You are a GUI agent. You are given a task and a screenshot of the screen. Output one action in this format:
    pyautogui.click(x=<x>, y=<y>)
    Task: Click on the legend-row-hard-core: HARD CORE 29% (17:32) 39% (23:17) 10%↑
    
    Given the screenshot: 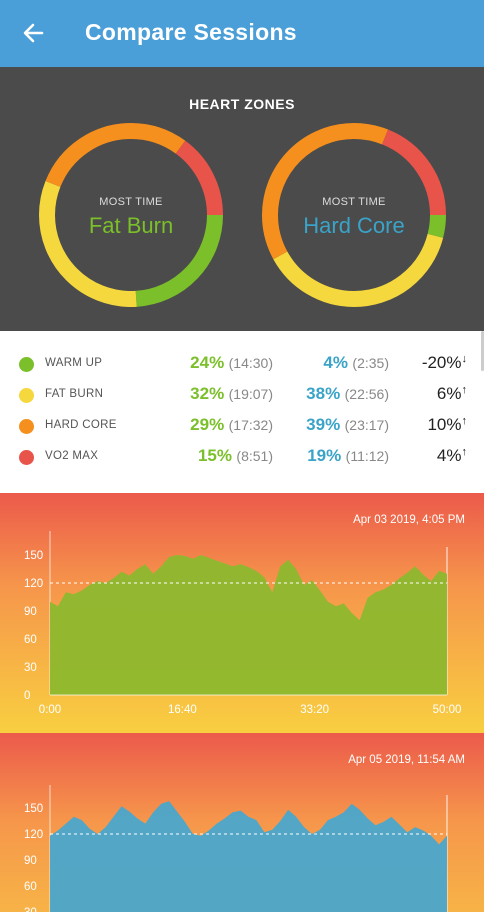 What is the action you would take?
    pyautogui.click(x=242, y=427)
    